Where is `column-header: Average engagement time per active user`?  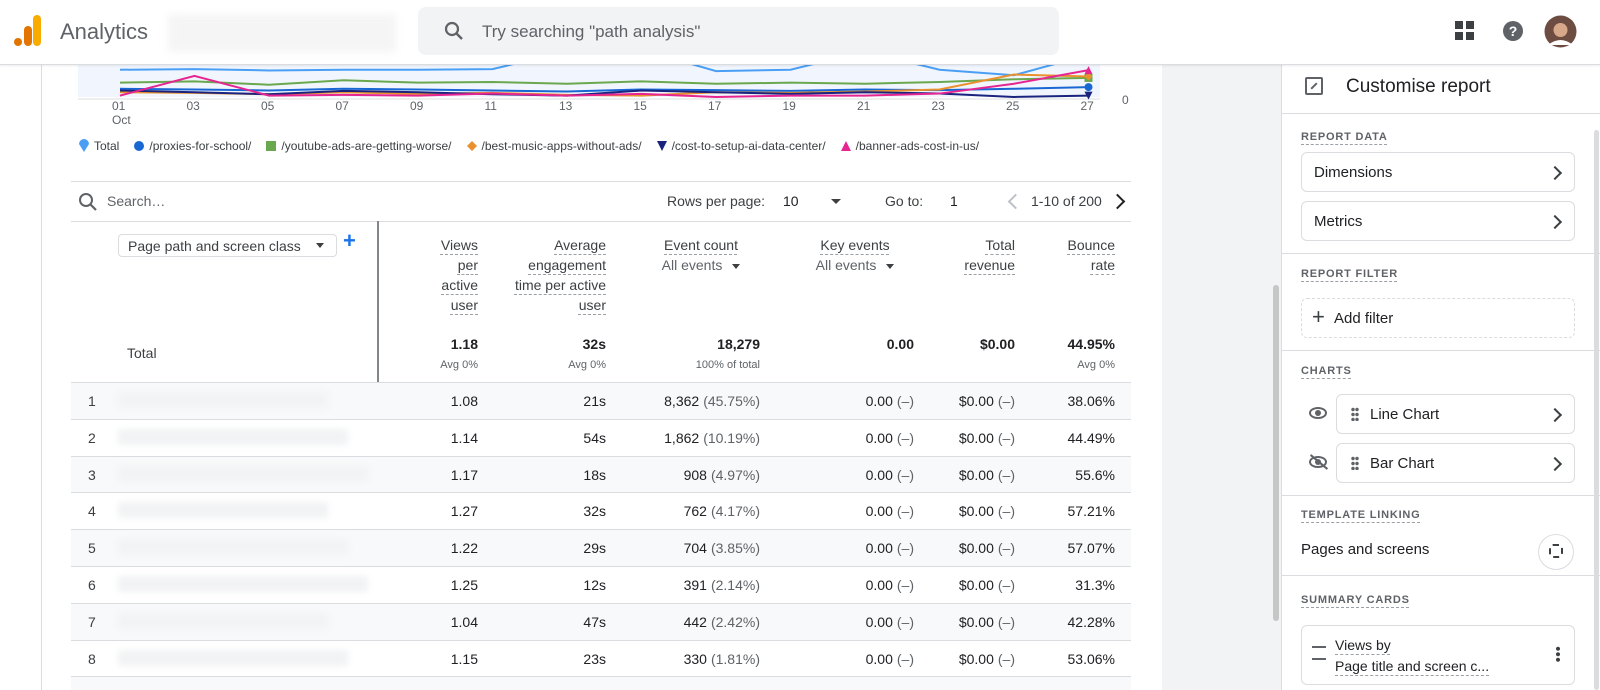
column-header: Average engagement time per active user is located at coordinates (558, 275).